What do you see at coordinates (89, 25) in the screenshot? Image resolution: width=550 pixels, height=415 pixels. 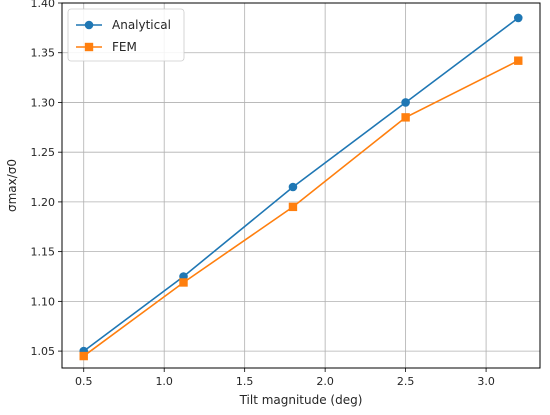 I see `legend-marker-analytical` at bounding box center [89, 25].